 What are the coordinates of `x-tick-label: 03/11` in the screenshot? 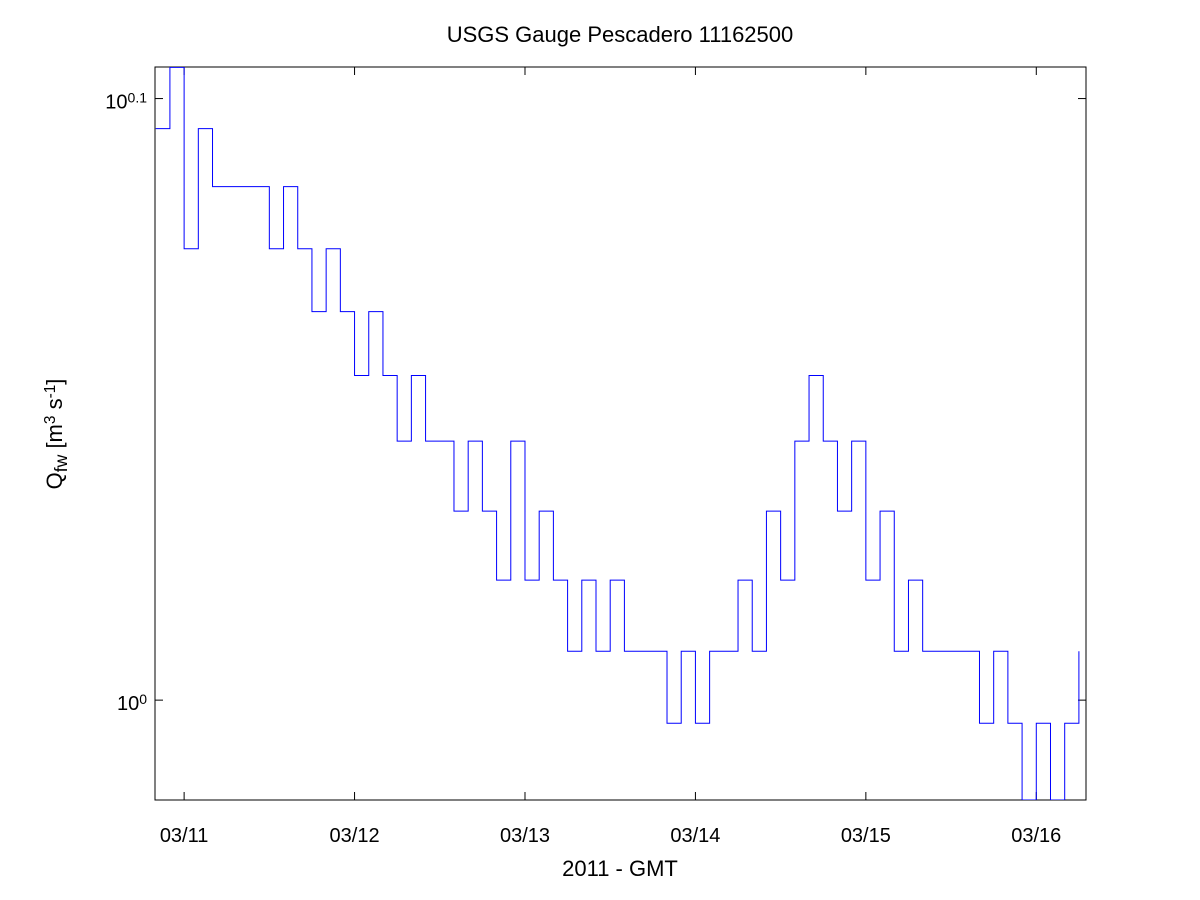 It's located at (184, 836).